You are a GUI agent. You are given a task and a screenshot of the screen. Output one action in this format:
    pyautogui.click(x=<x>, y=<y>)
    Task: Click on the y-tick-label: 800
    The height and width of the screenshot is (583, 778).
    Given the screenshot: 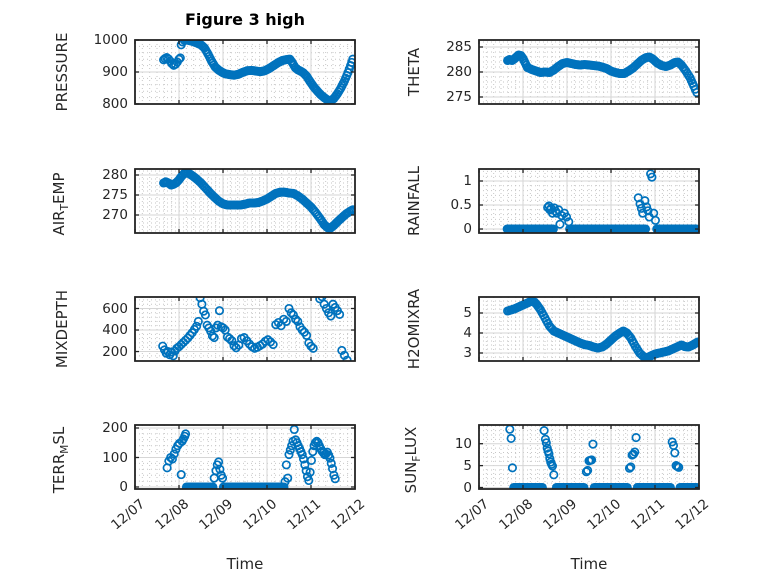 What is the action you would take?
    pyautogui.click(x=115, y=104)
    